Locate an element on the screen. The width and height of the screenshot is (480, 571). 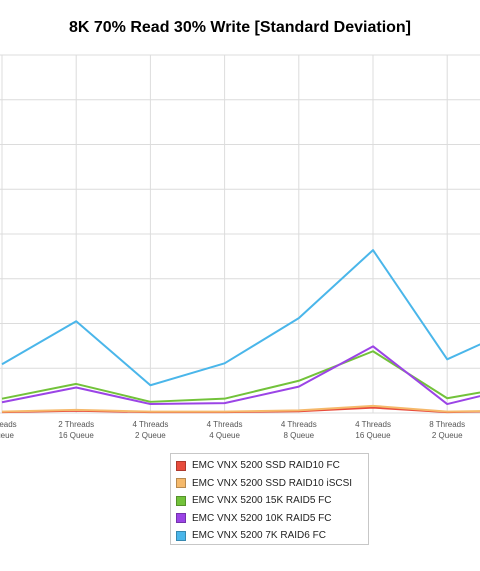
legend-label: EMC VNX 5200 SSD RAID10 iSCSI is located at coordinates (272, 483).